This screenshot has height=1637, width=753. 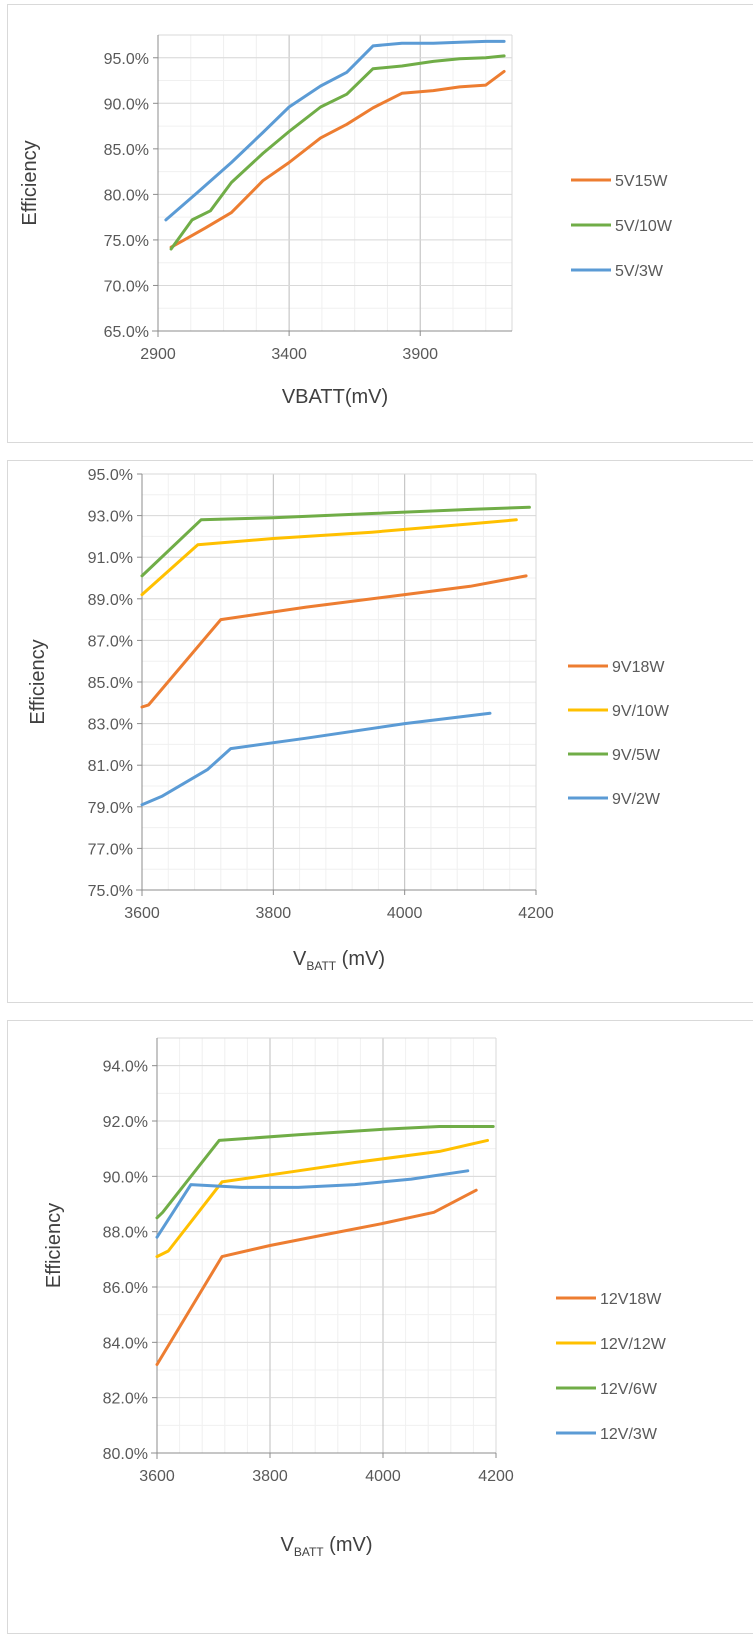 What do you see at coordinates (125, 1343) in the screenshot?
I see `y-tick-label: 84.0%` at bounding box center [125, 1343].